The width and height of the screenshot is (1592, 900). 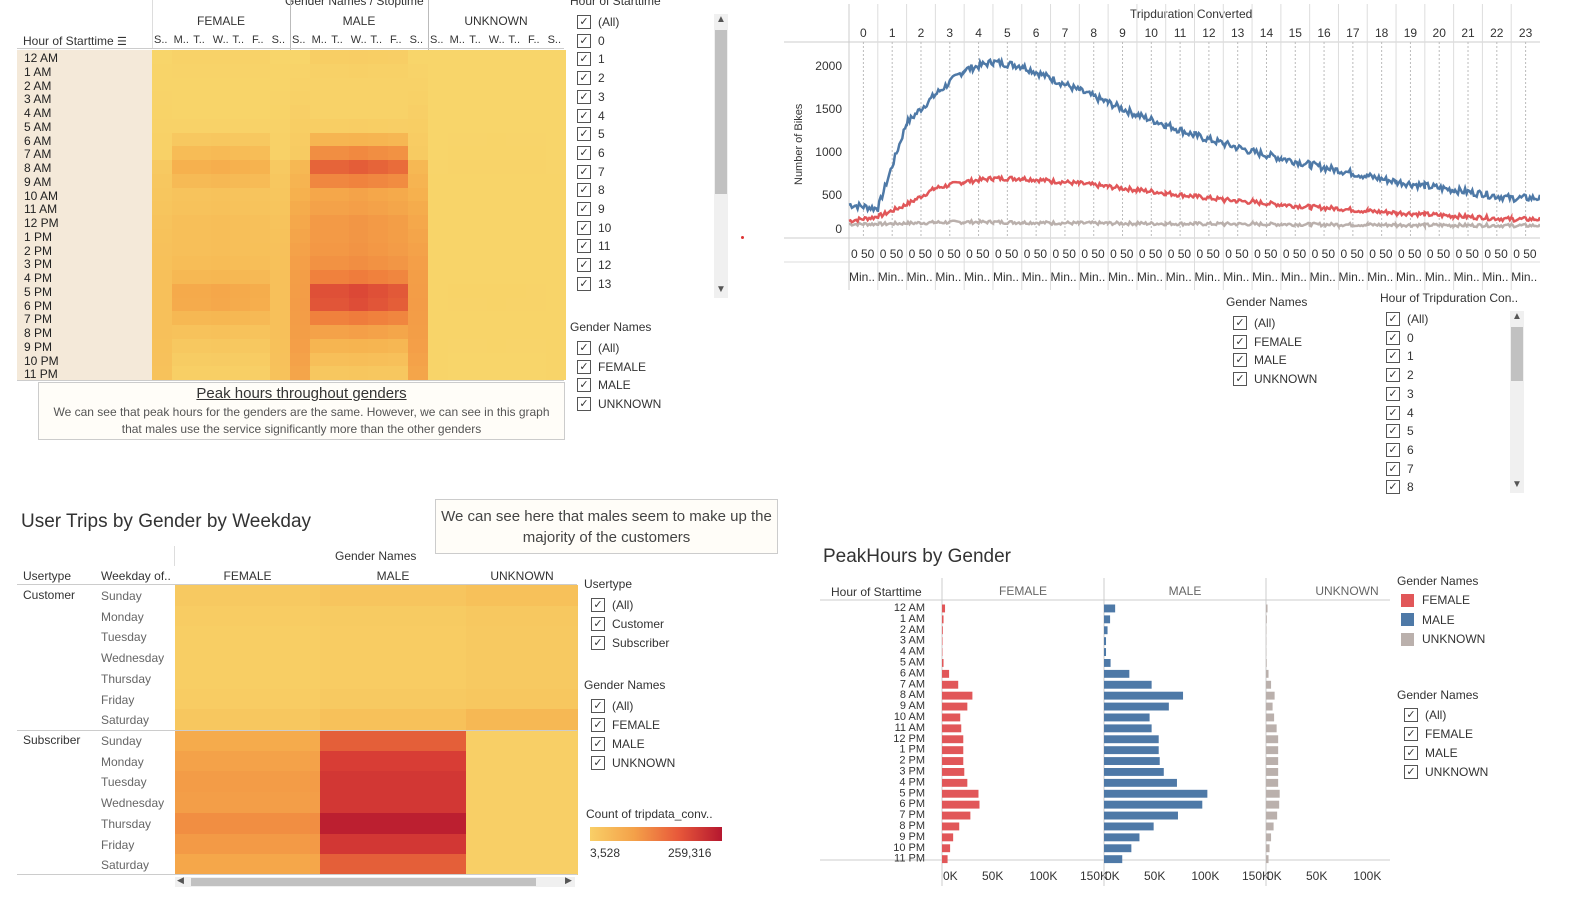 What do you see at coordinates (591, 190) in the screenshot?
I see `filter-checkbox-item: ✓ 8` at bounding box center [591, 190].